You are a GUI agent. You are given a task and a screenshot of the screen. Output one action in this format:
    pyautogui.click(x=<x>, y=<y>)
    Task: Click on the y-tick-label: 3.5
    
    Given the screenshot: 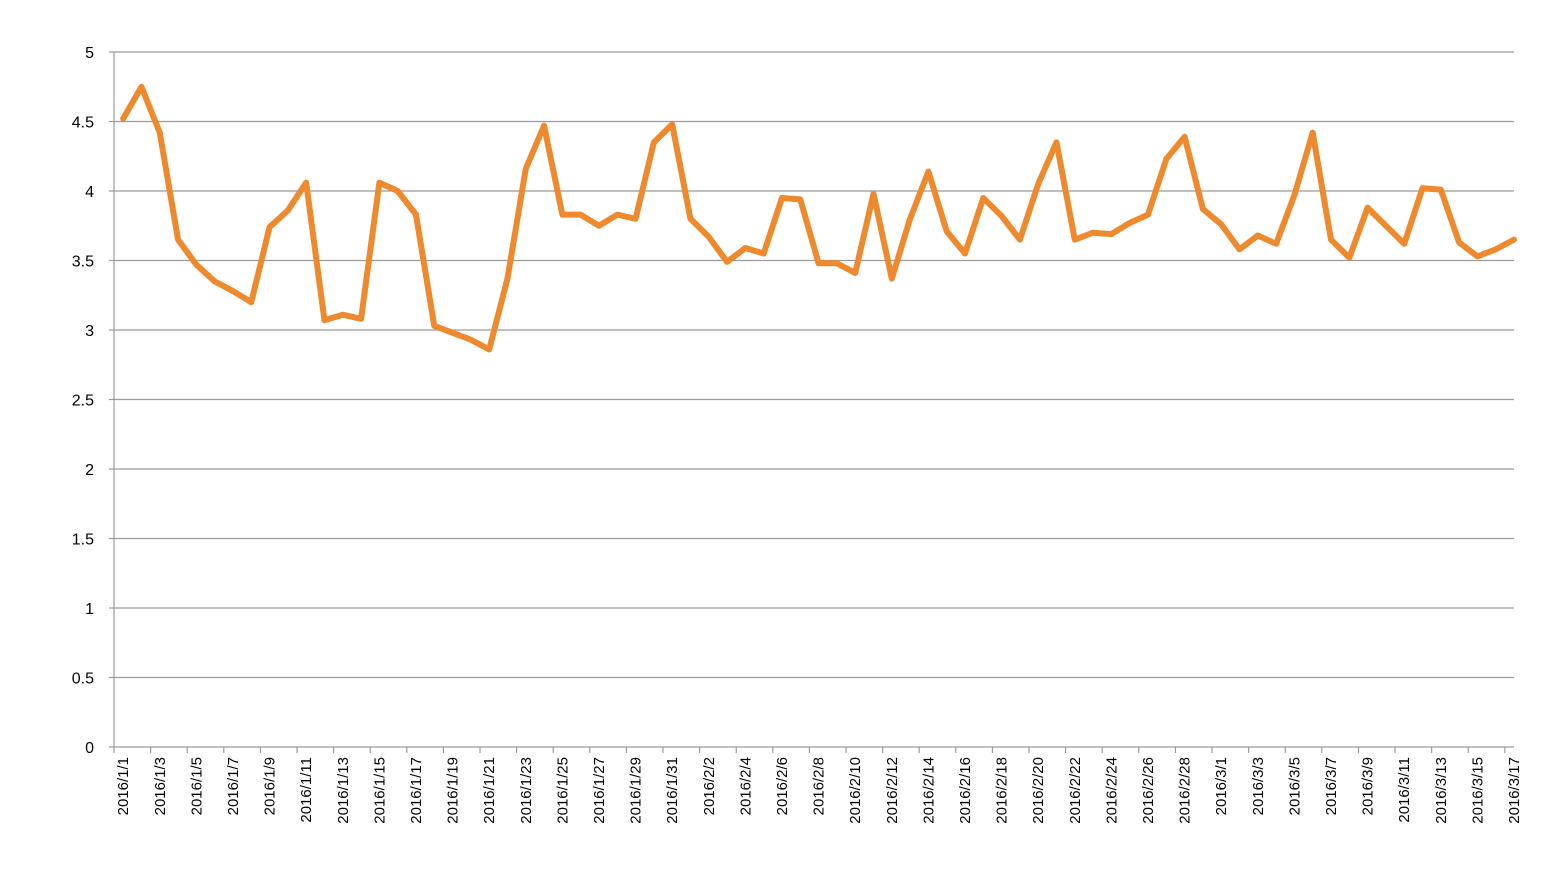 What is the action you would take?
    pyautogui.click(x=83, y=262)
    